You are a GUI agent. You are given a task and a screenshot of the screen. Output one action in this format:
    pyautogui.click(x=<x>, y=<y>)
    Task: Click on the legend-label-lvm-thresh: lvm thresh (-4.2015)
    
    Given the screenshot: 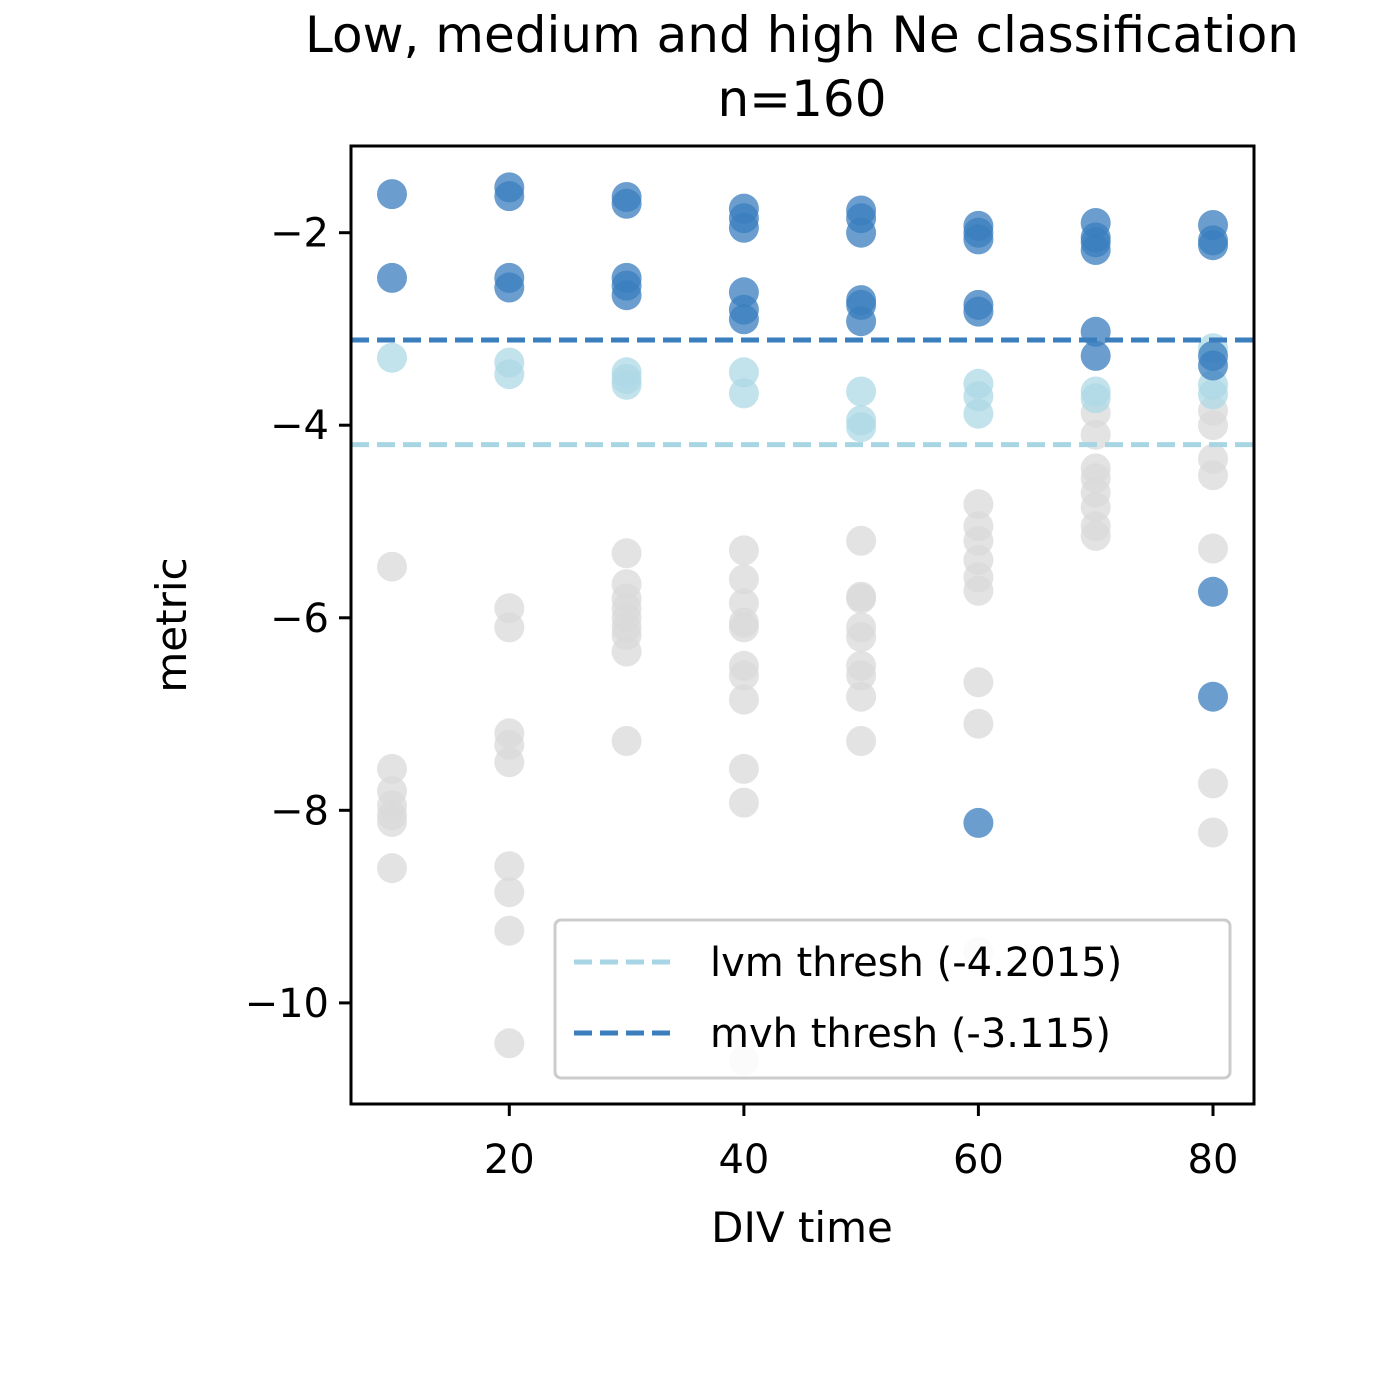 What is the action you would take?
    pyautogui.click(x=916, y=963)
    